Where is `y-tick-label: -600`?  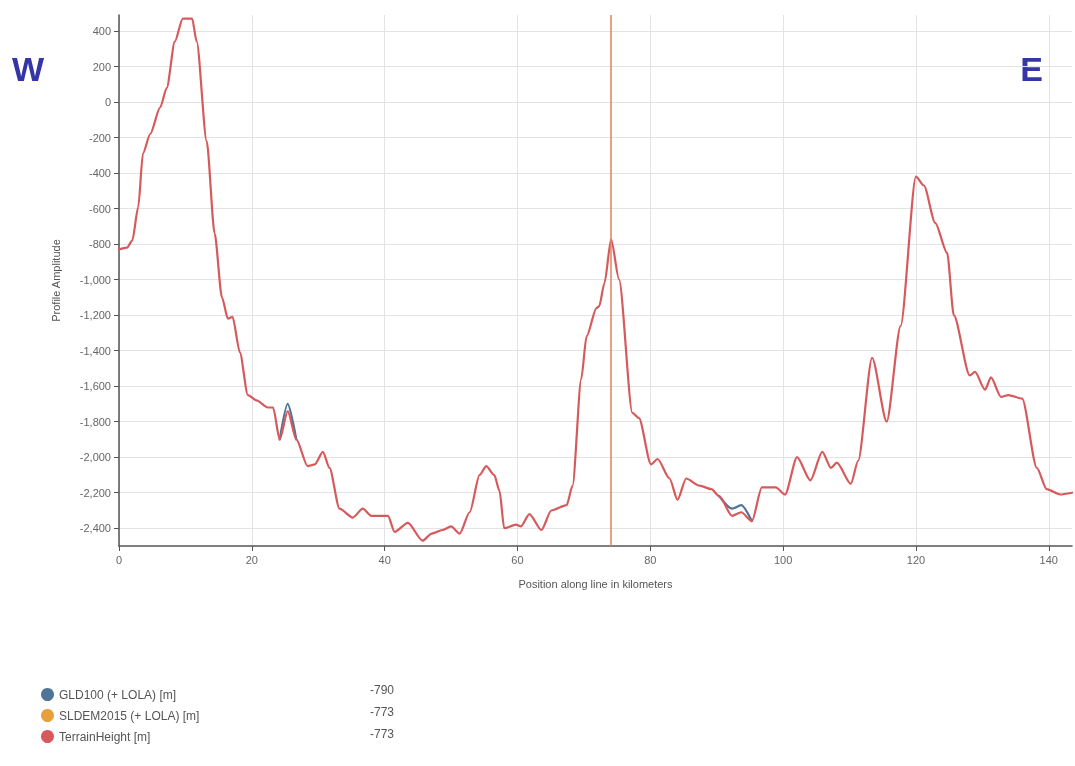
y-tick-label: -600 is located at coordinates (99, 208).